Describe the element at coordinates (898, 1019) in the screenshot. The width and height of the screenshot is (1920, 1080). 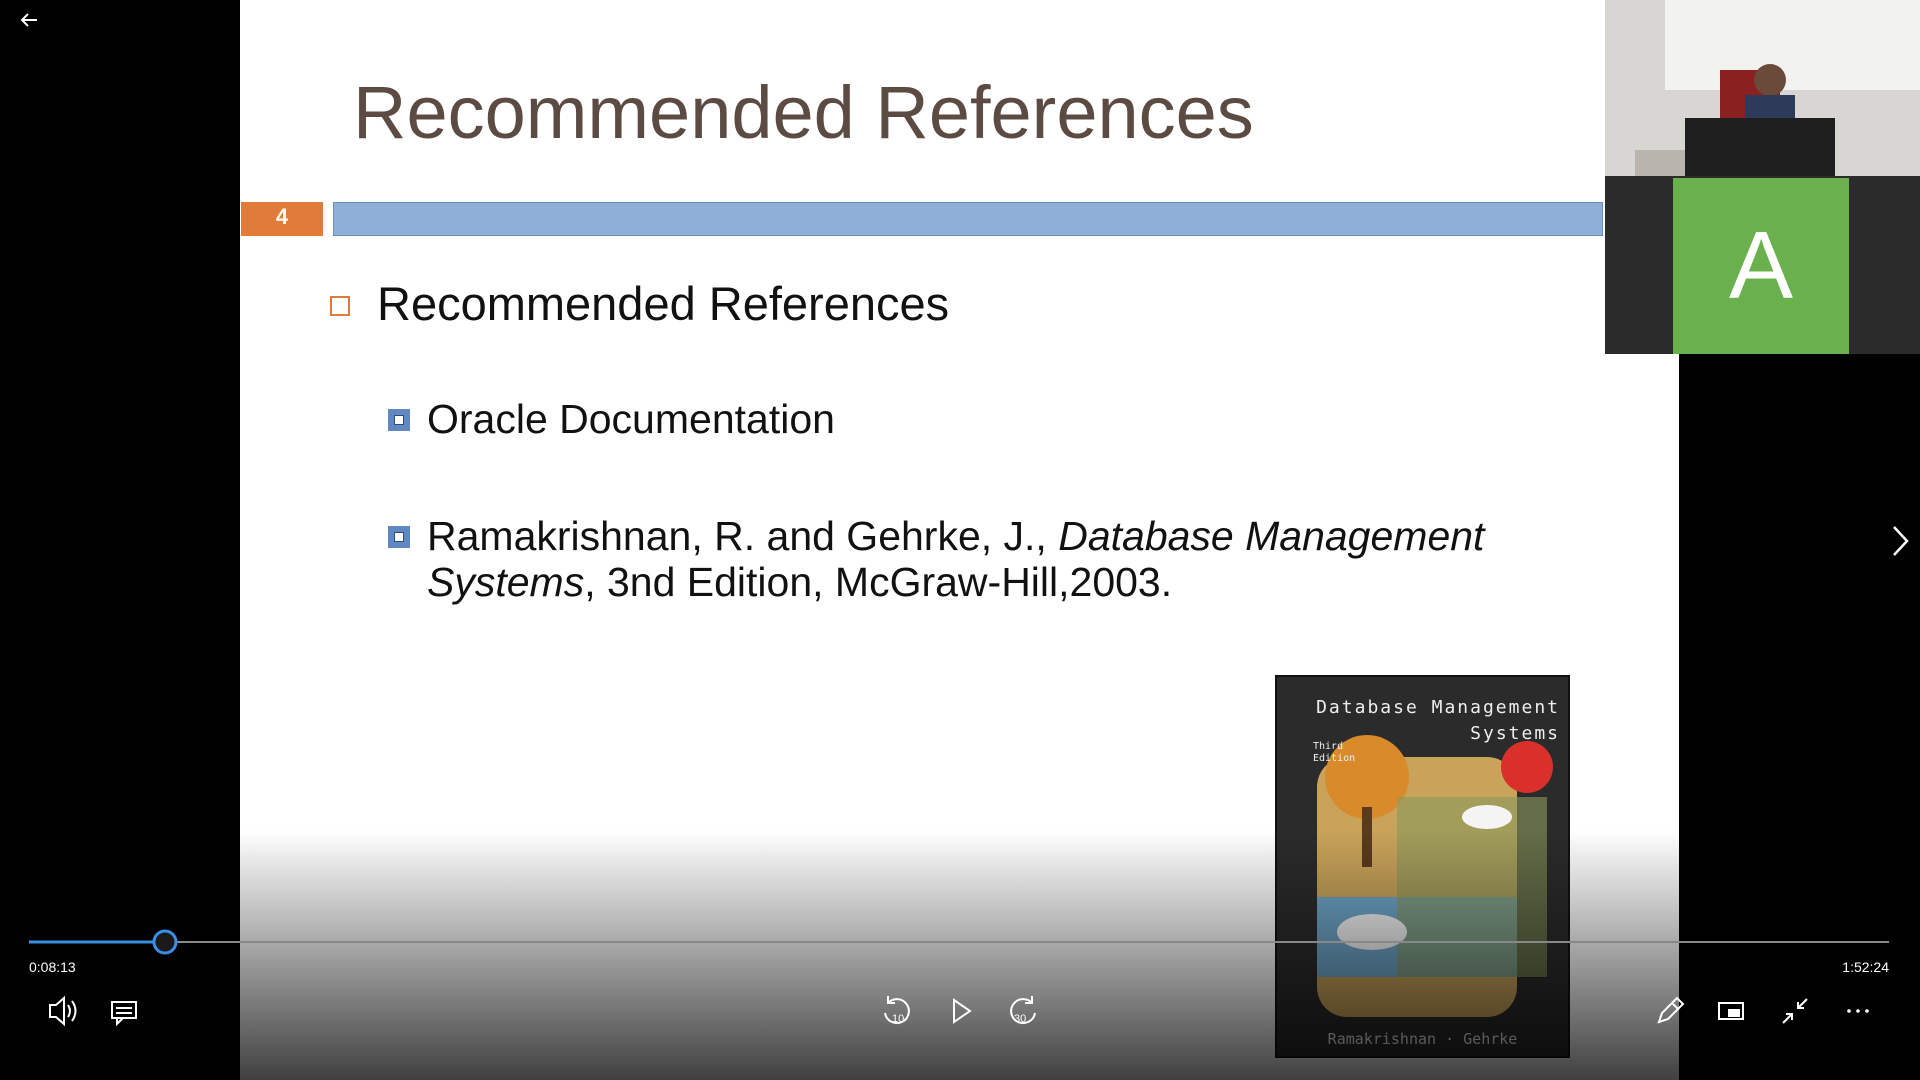
I see `svg-text: 10` at that location.